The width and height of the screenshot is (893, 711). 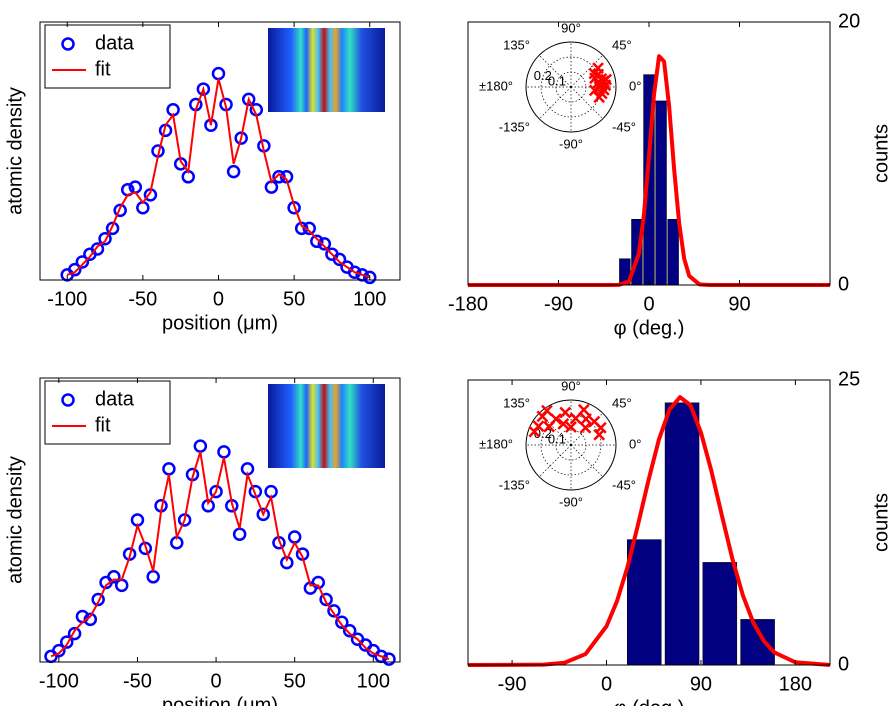 I want to click on polar-theta-label: 45°, so click(x=622, y=402).